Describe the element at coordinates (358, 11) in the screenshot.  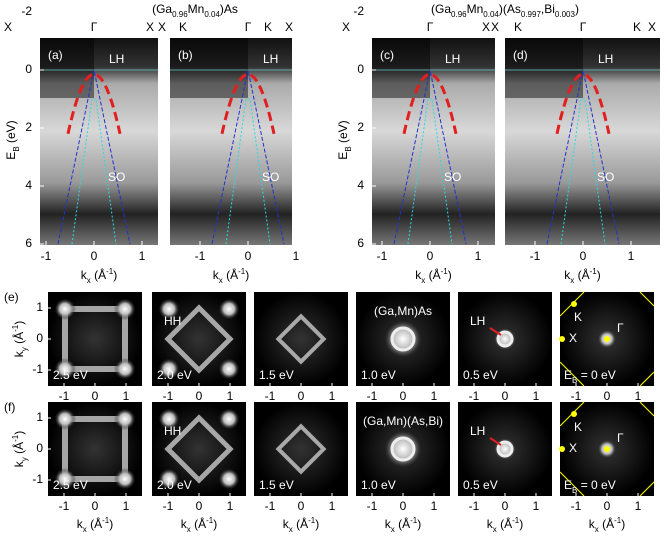
I see `y-tick-label: -2` at that location.